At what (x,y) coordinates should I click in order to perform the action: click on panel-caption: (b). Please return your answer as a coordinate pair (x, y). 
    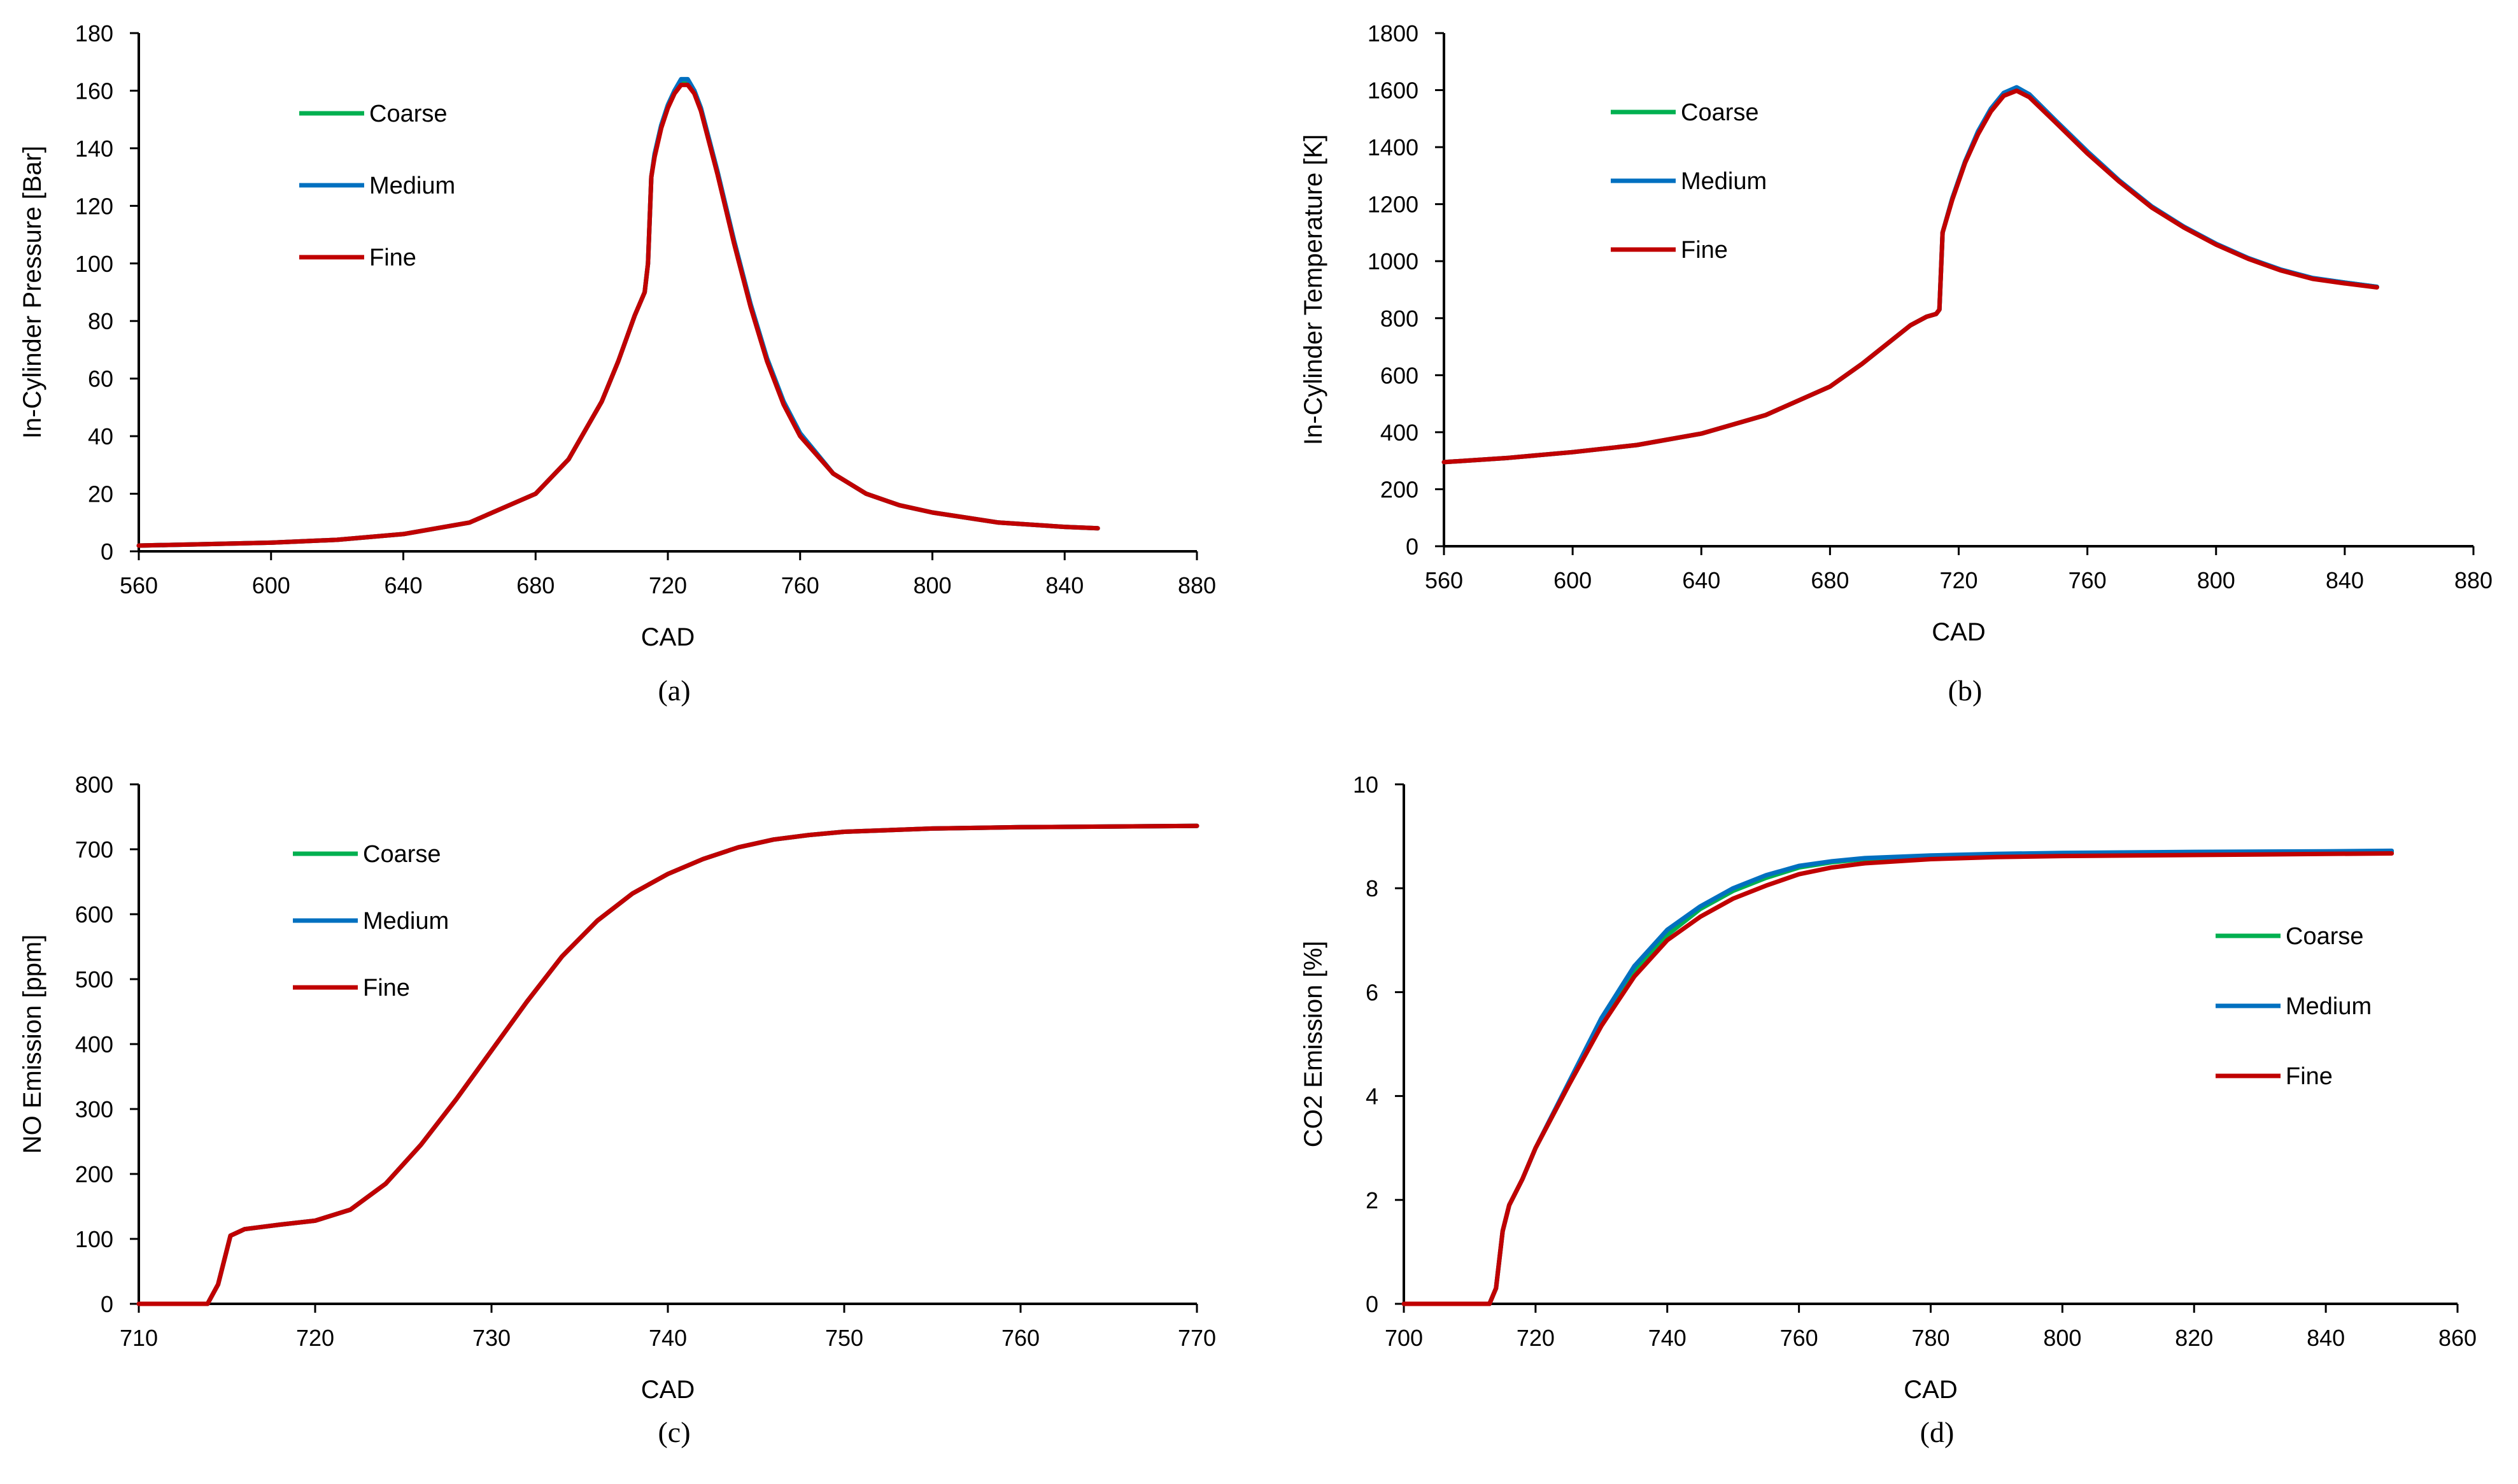
    Looking at the image, I should click on (1965, 690).